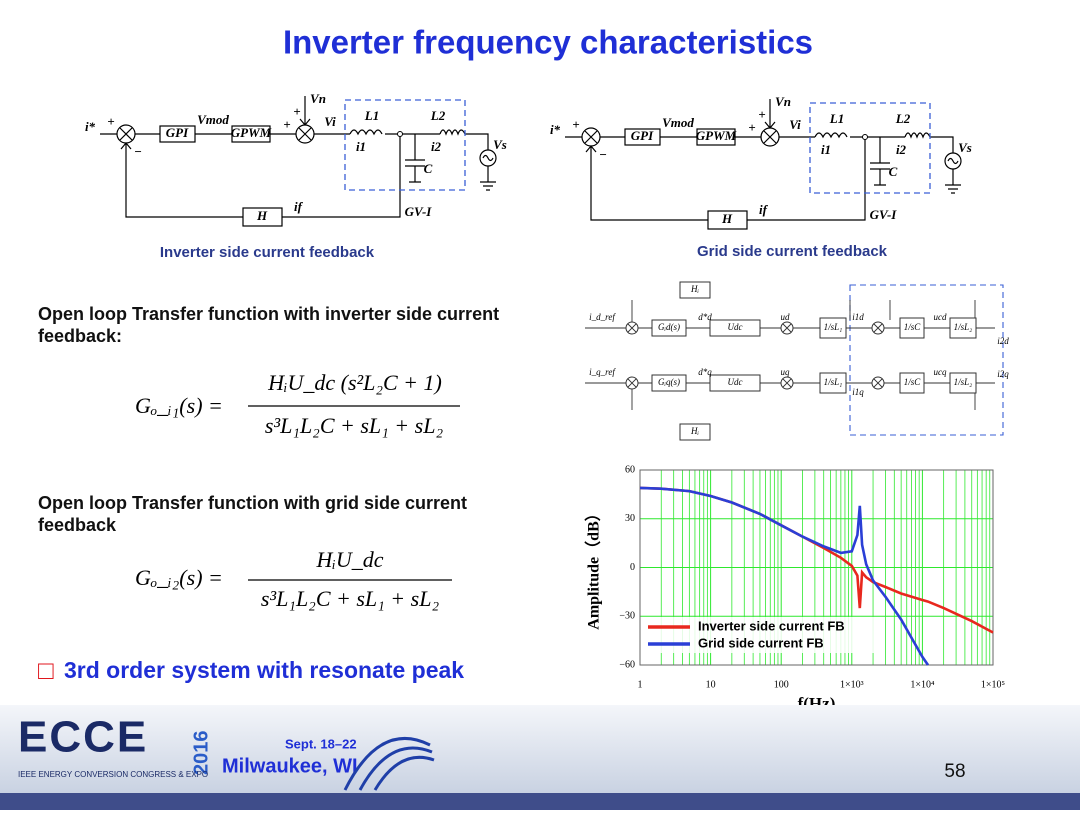 This screenshot has width=1080, height=815. I want to click on highlight: 3rd order system with resonate peak, so click(264, 670).